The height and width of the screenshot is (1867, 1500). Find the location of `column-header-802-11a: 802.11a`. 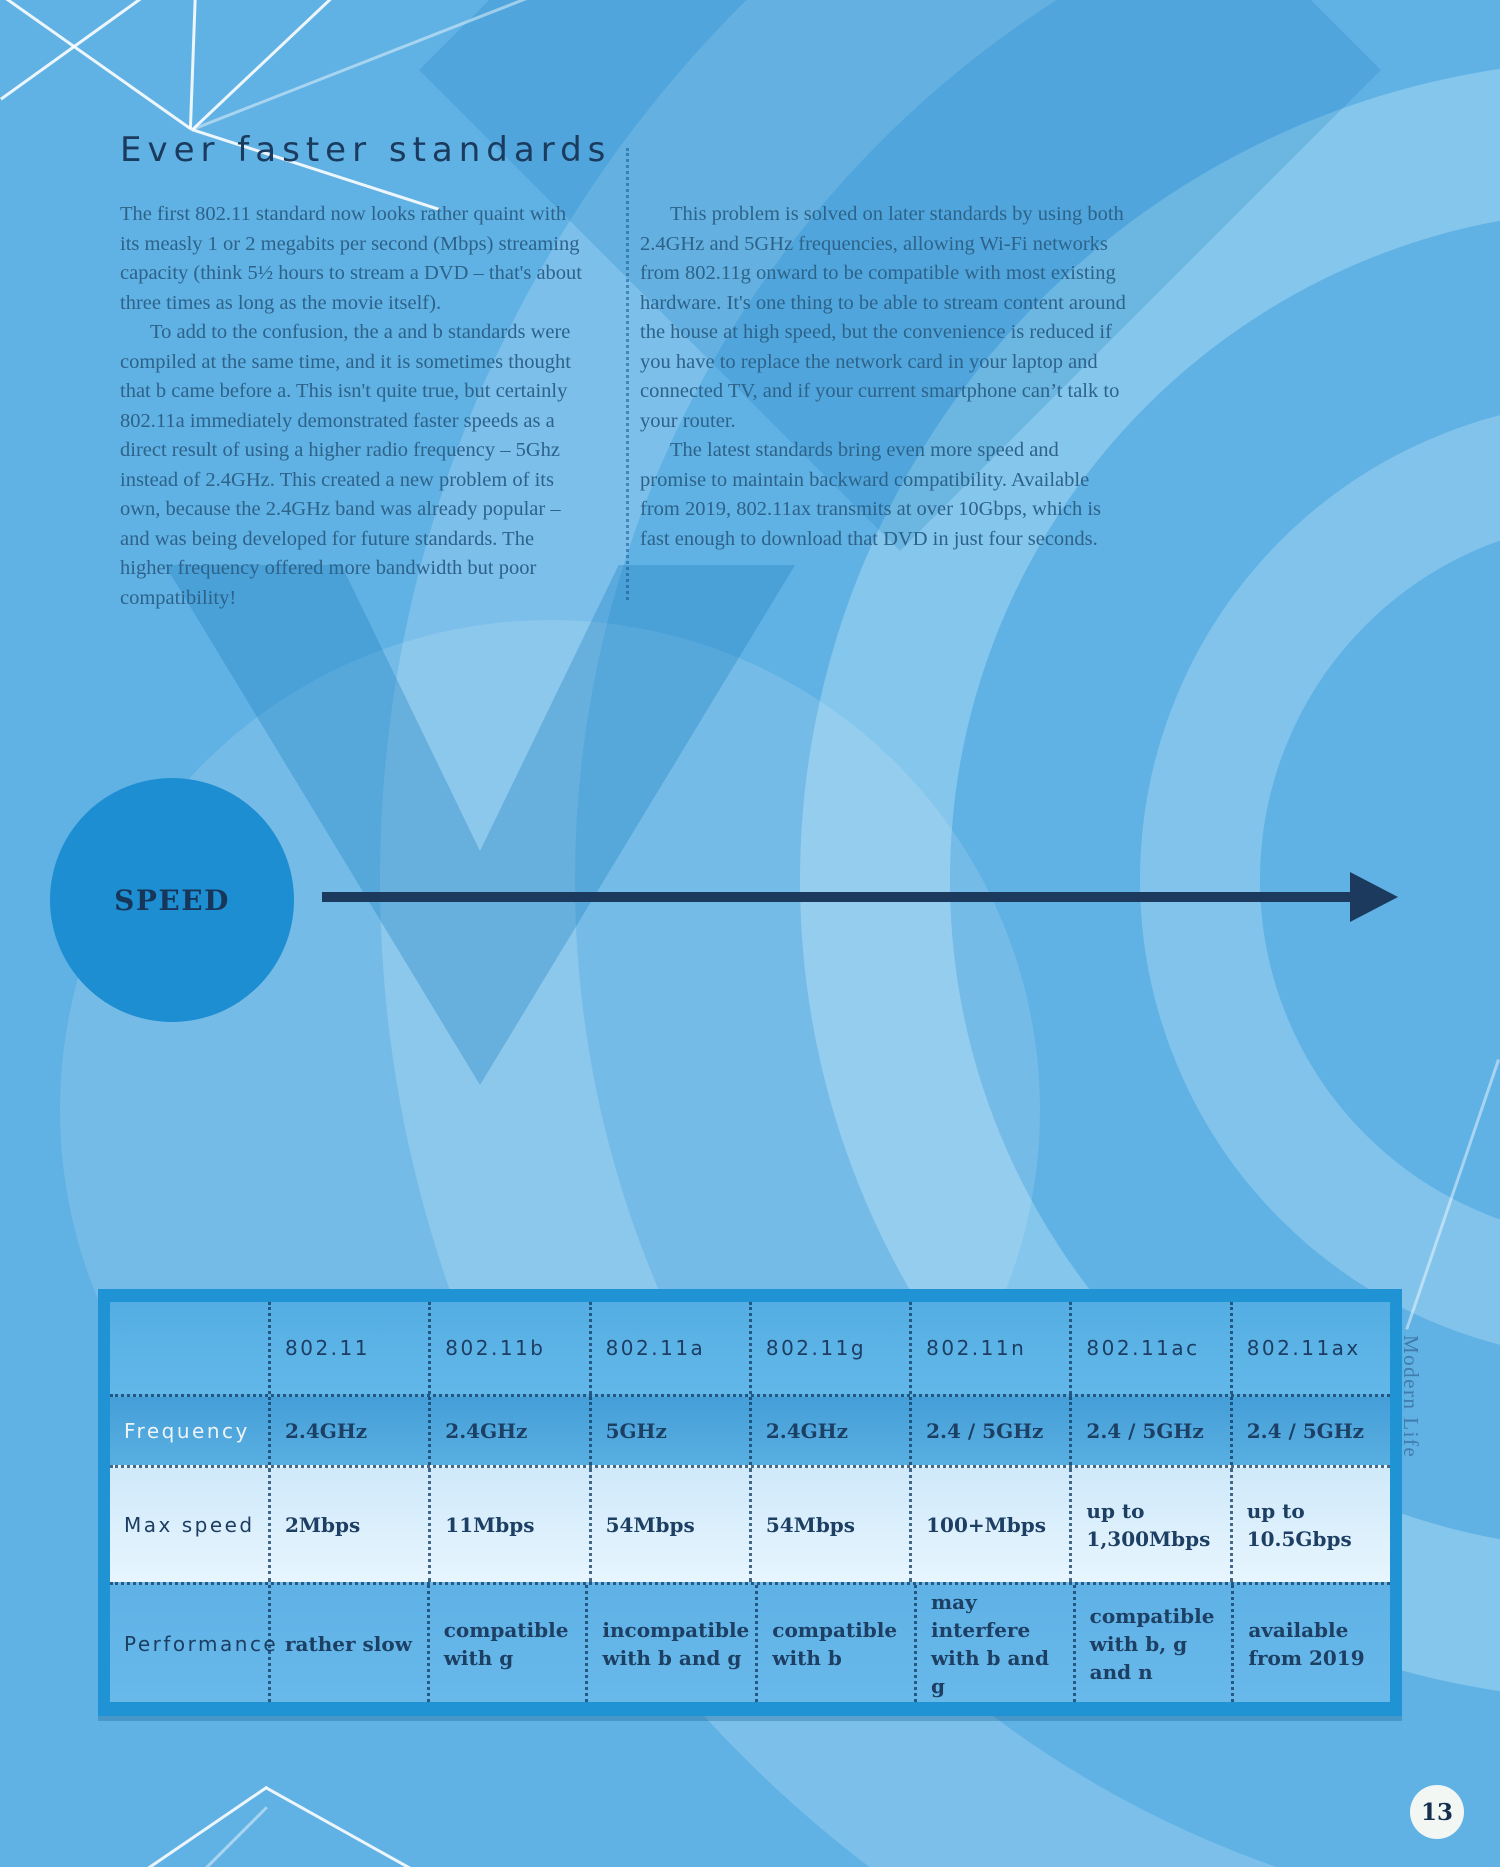

column-header-802-11a: 802.11a is located at coordinates (668, 1348).